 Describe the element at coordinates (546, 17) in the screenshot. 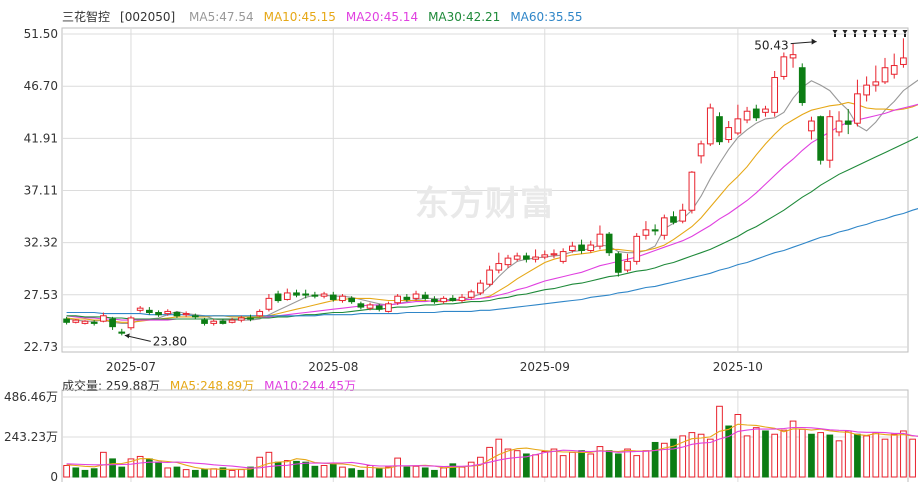

I see `legend-ma60: MA60:35.55` at that location.